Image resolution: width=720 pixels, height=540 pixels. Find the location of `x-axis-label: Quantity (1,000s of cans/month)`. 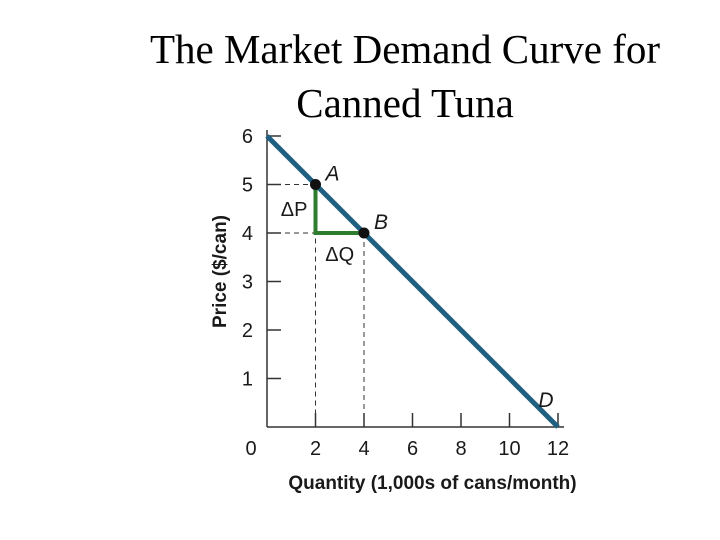

x-axis-label: Quantity (1,000s of cans/month) is located at coordinates (432, 483).